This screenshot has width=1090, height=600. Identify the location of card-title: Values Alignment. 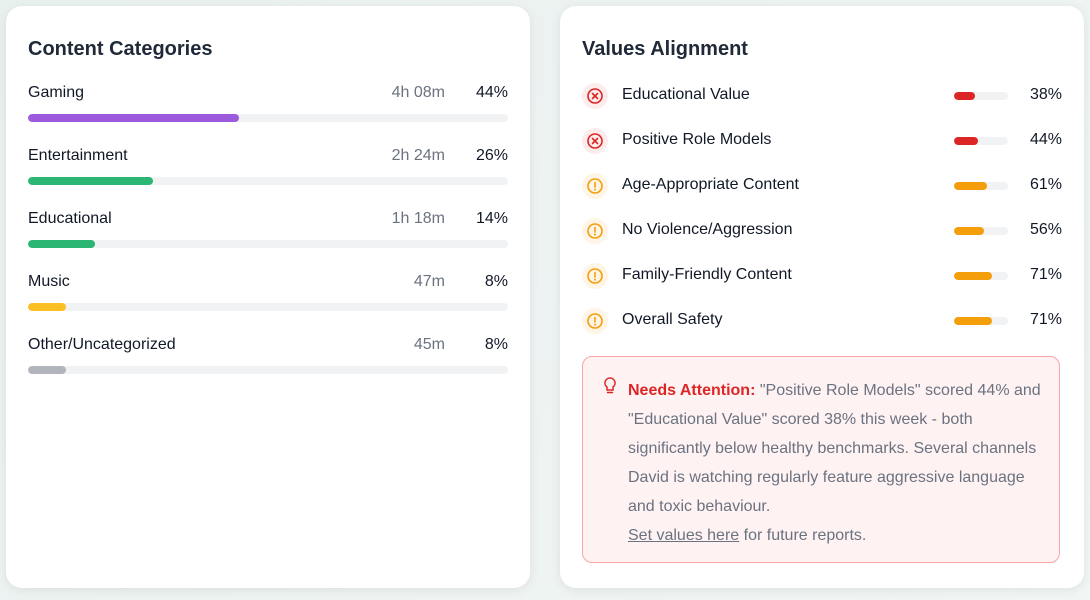
(665, 49).